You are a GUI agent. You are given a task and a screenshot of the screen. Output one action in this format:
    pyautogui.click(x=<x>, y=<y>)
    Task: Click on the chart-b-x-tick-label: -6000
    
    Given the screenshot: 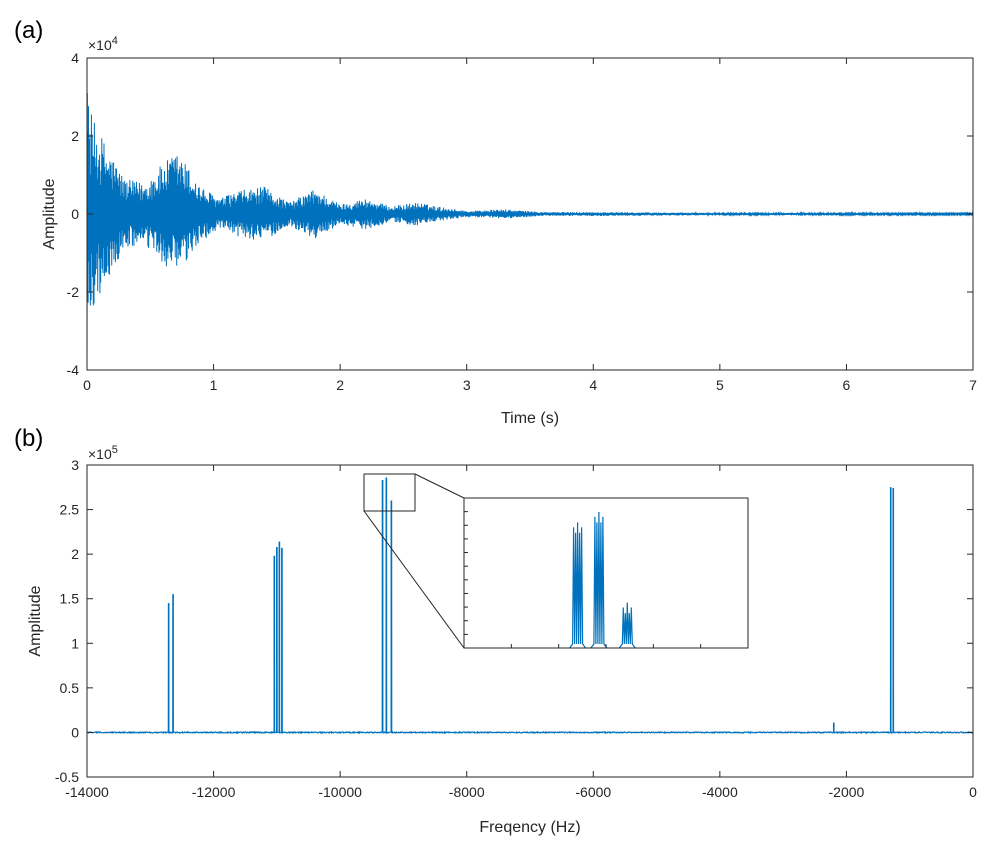 What is the action you would take?
    pyautogui.click(x=593, y=792)
    